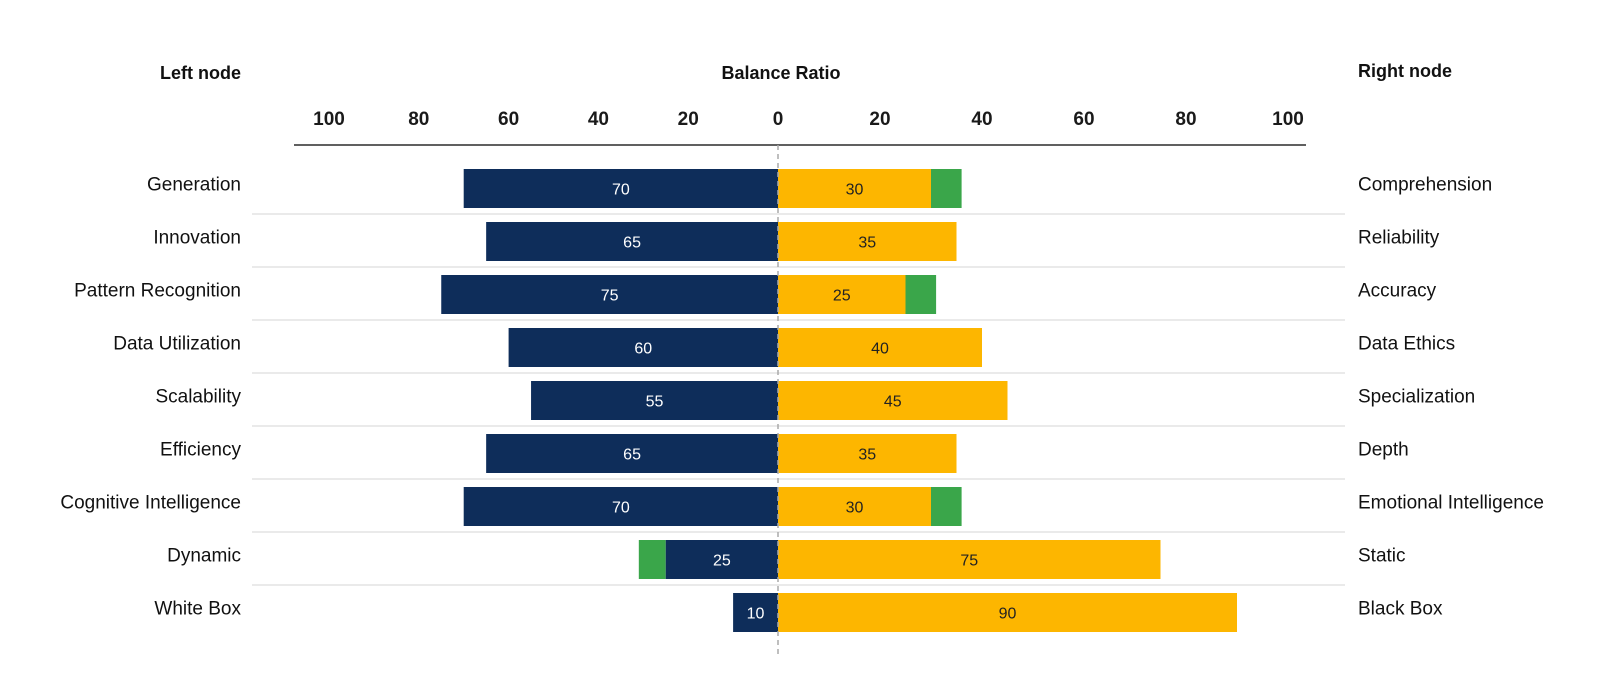 This screenshot has height=686, width=1600. What do you see at coordinates (204, 556) in the screenshot?
I see `left-node-label: Dynamic` at bounding box center [204, 556].